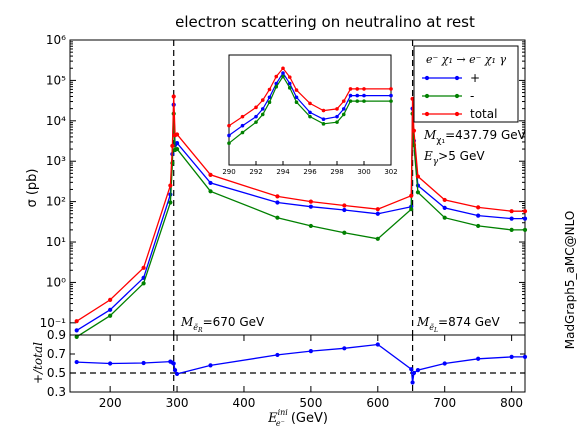 The width and height of the screenshot is (581, 436). What do you see at coordinates (483, 114) in the screenshot?
I see `legend-label: total` at bounding box center [483, 114].